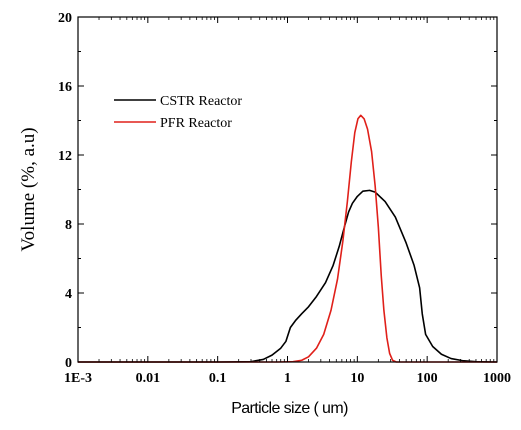  I want to click on y-axis-label: Volume (%, a.u), so click(28, 189).